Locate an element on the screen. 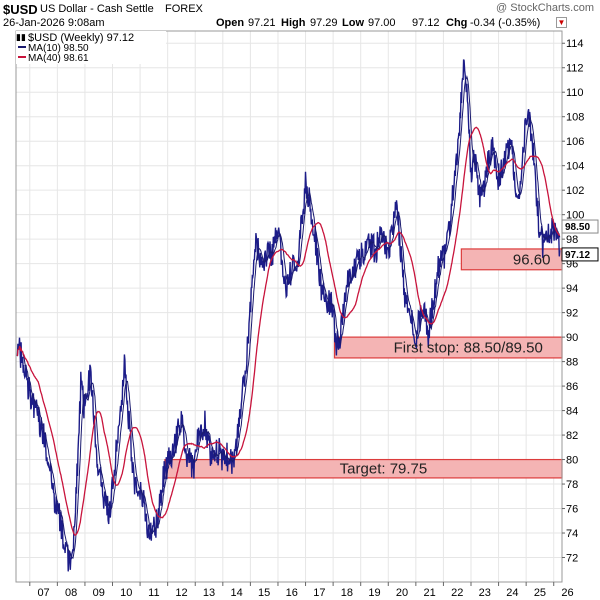 This screenshot has height=600, width=600. close-tag-label: 97.12 is located at coordinates (577, 255).